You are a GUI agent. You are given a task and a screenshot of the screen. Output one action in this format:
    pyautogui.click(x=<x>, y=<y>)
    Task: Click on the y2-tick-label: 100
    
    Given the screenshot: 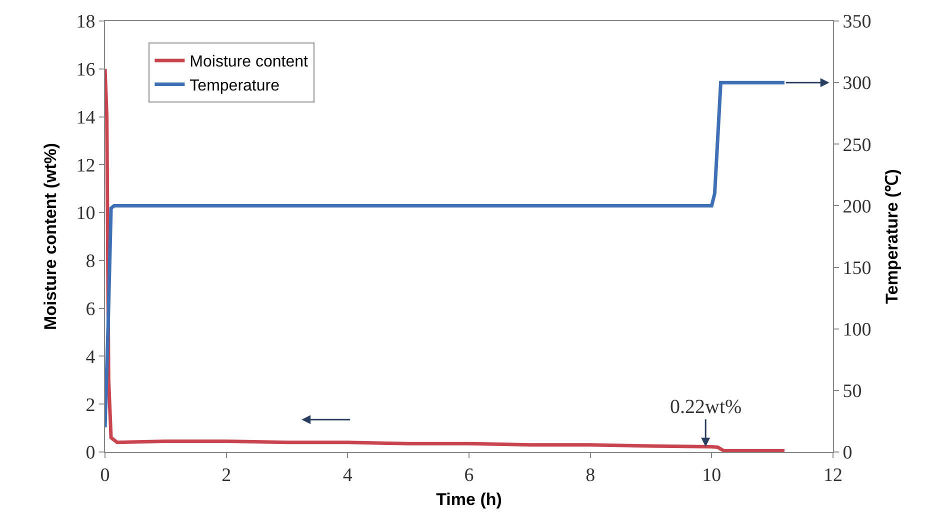 What is the action you would take?
    pyautogui.click(x=857, y=330)
    